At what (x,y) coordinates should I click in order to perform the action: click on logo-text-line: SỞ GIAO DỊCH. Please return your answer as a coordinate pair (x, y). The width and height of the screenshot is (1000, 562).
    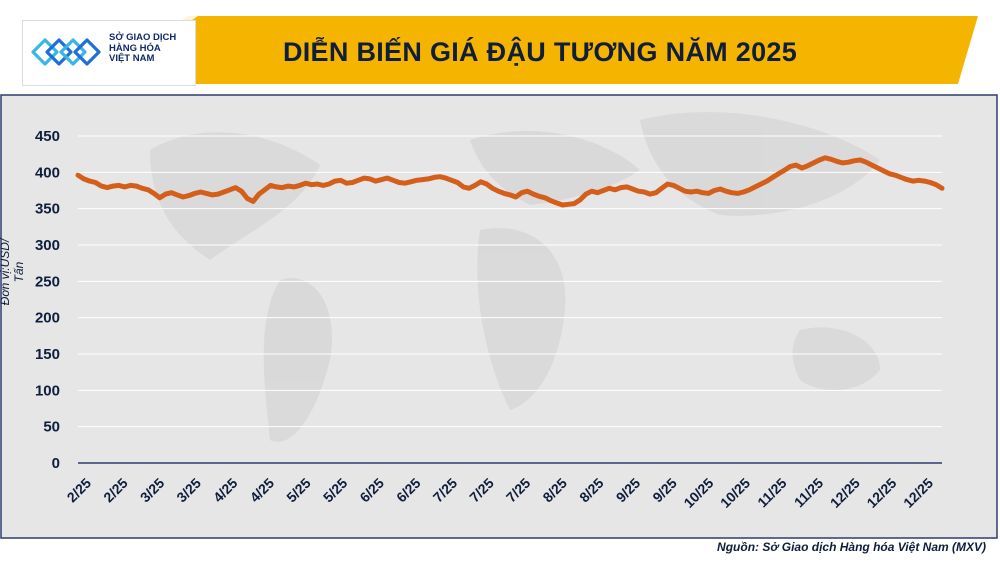
    Looking at the image, I should click on (143, 37).